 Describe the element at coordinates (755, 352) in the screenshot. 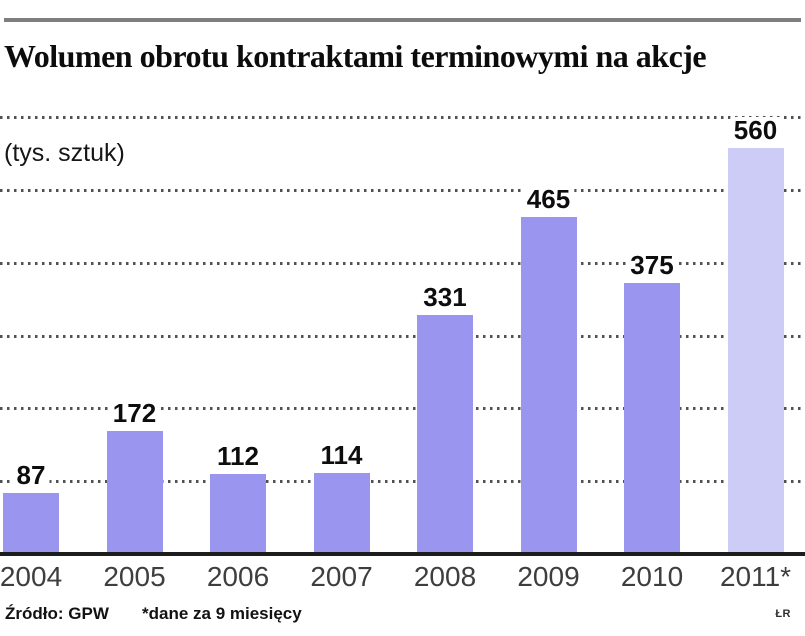

I see `bar-2011*` at that location.